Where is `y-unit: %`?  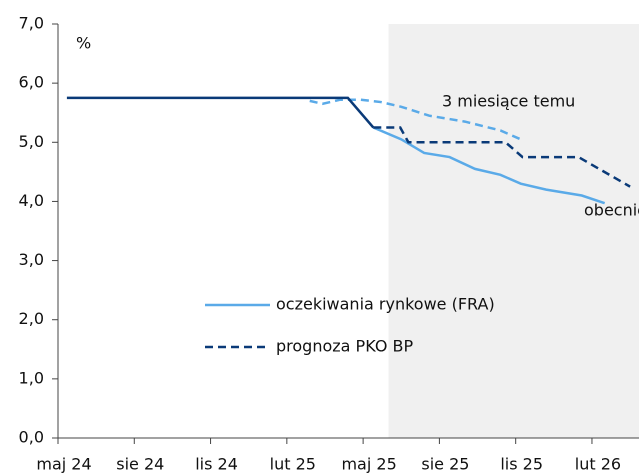 y-unit: % is located at coordinates (83, 43).